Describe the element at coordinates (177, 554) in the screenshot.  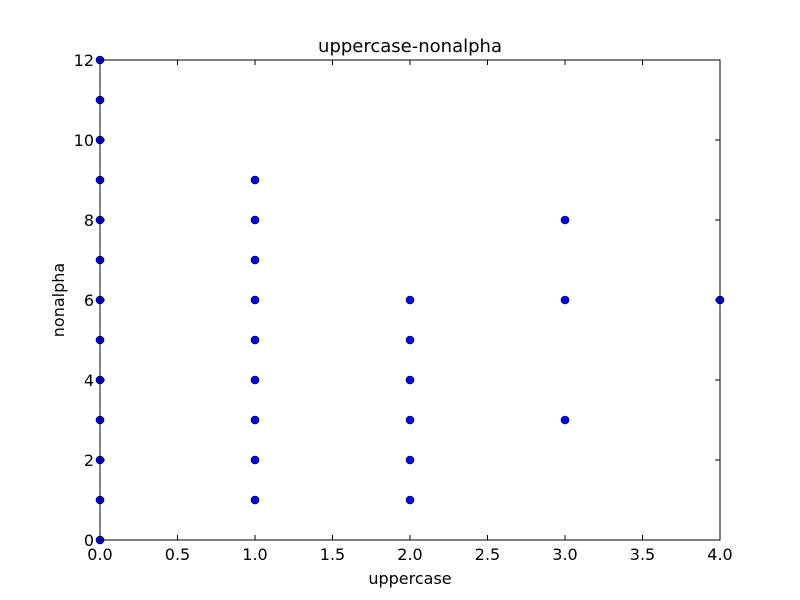
I see `x-tick-label: 0.5` at that location.